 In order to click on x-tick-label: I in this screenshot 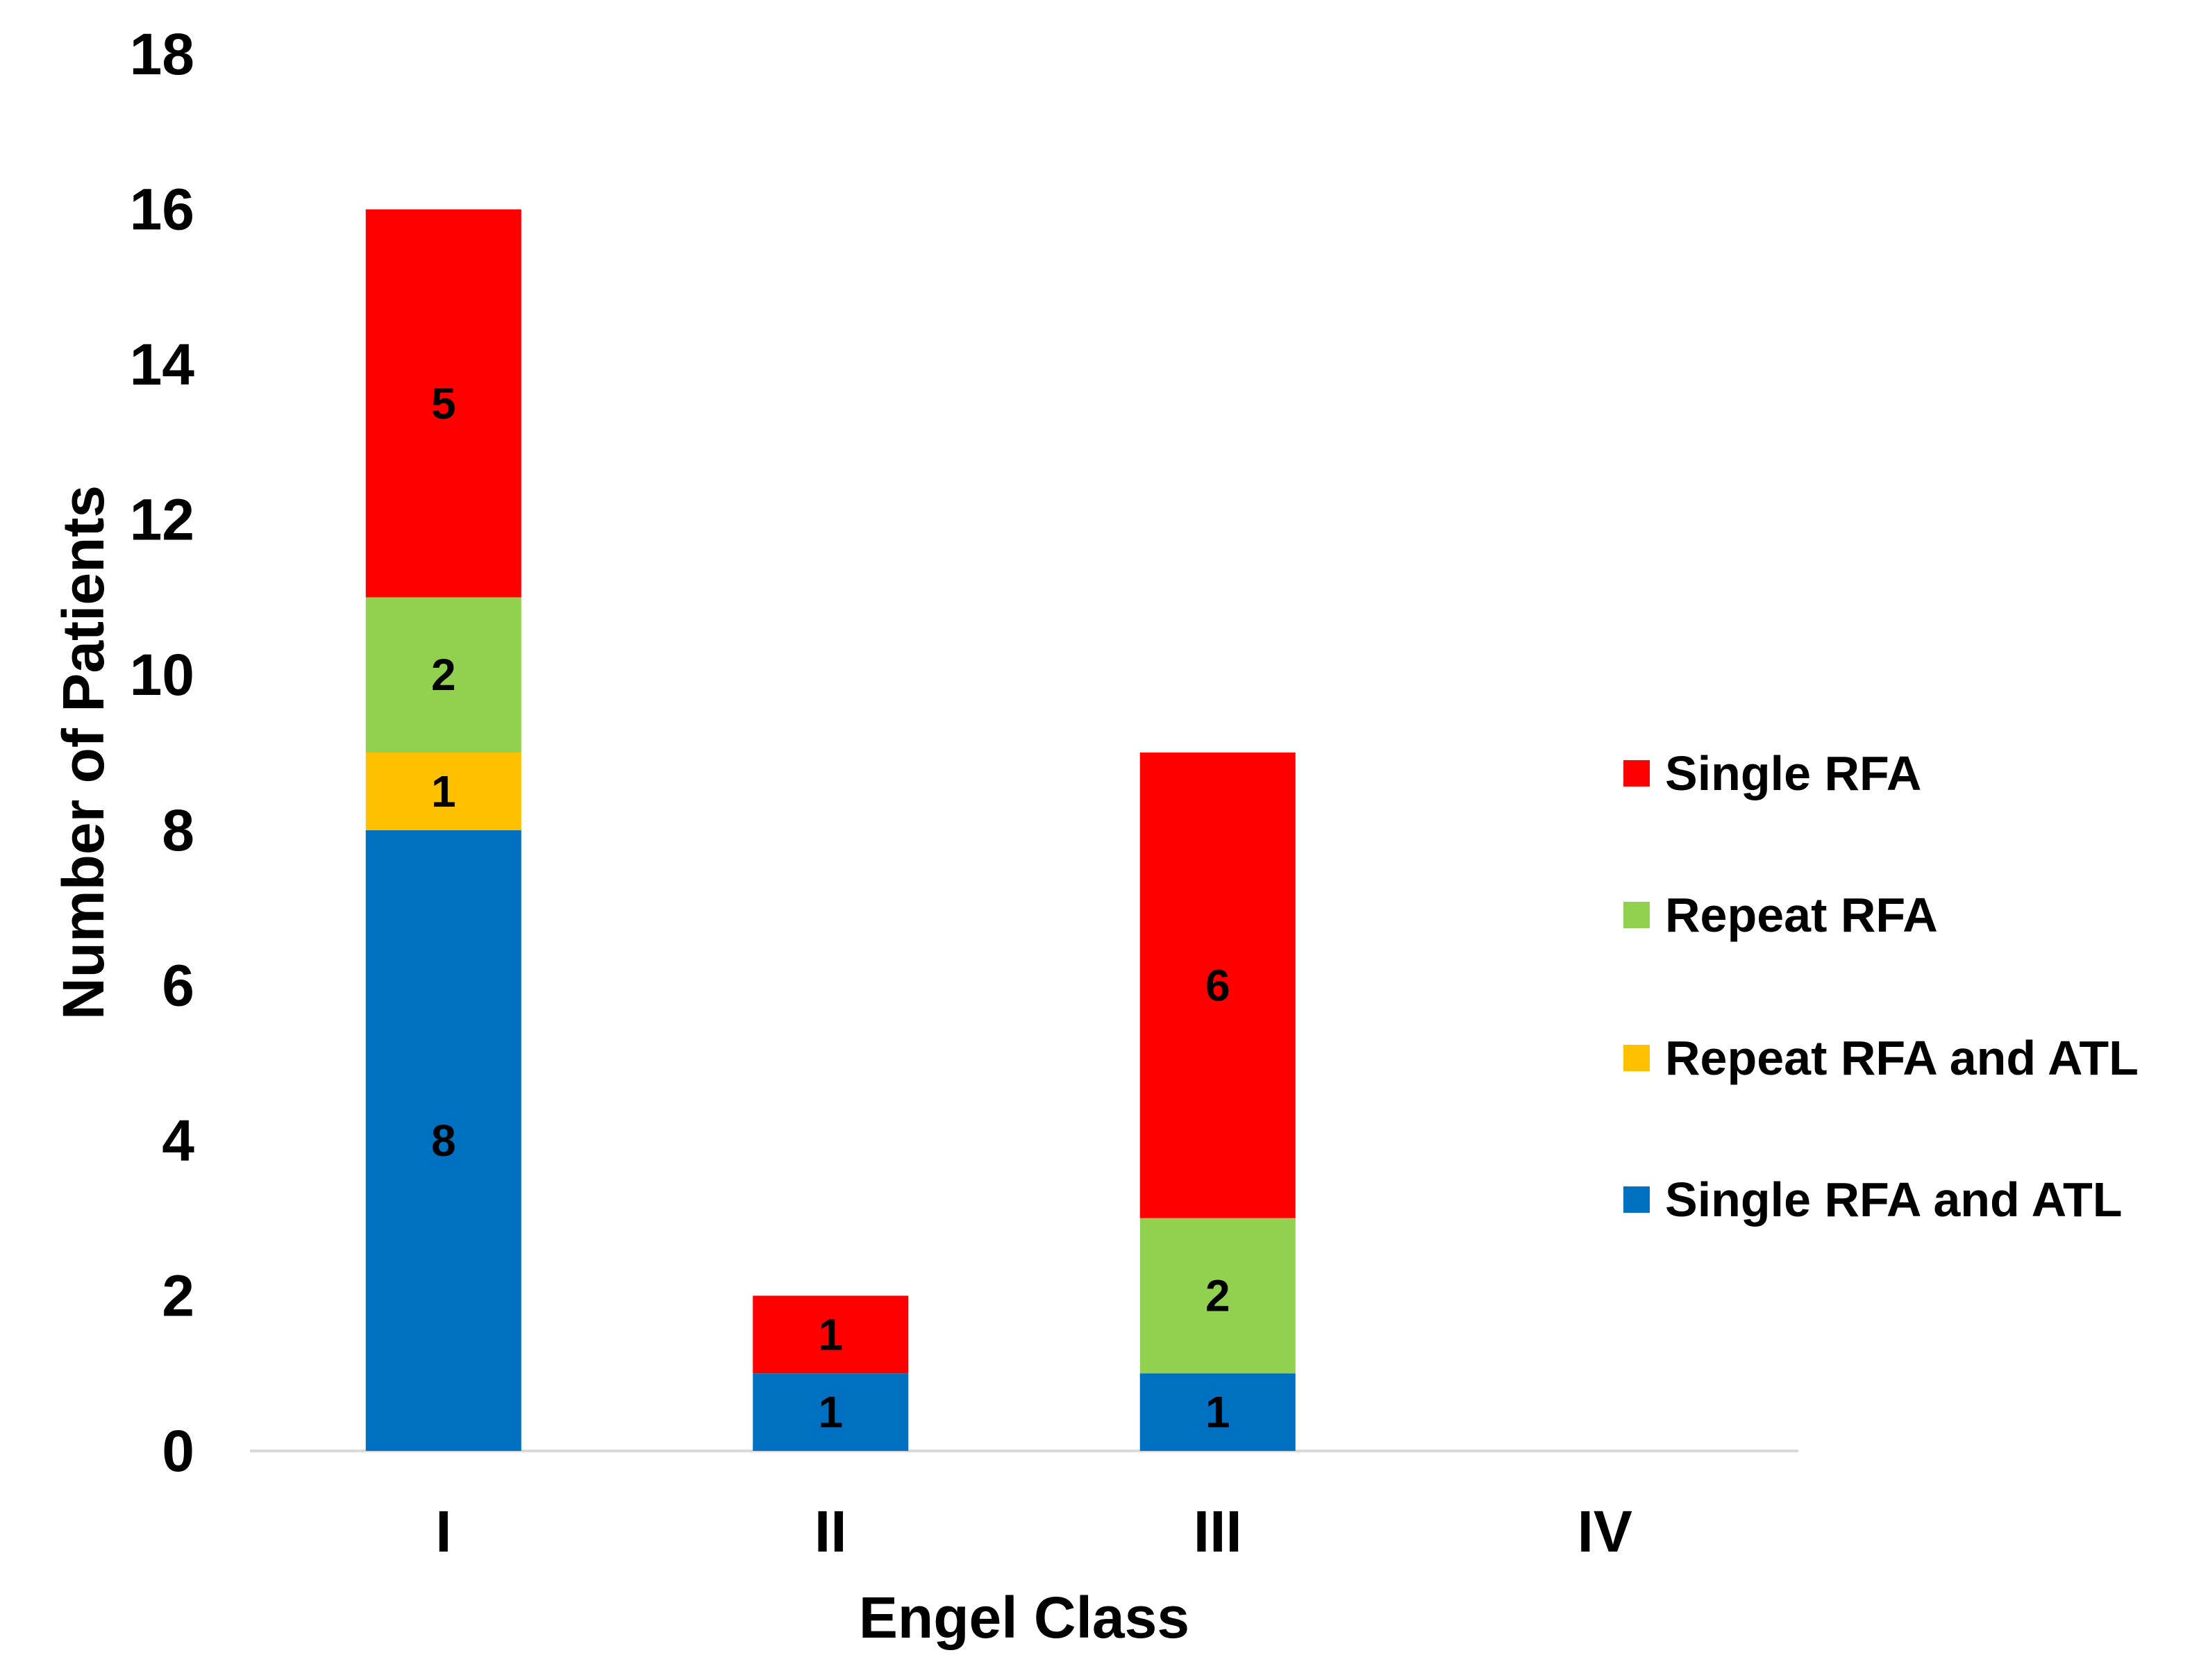, I will do `click(443, 1531)`.